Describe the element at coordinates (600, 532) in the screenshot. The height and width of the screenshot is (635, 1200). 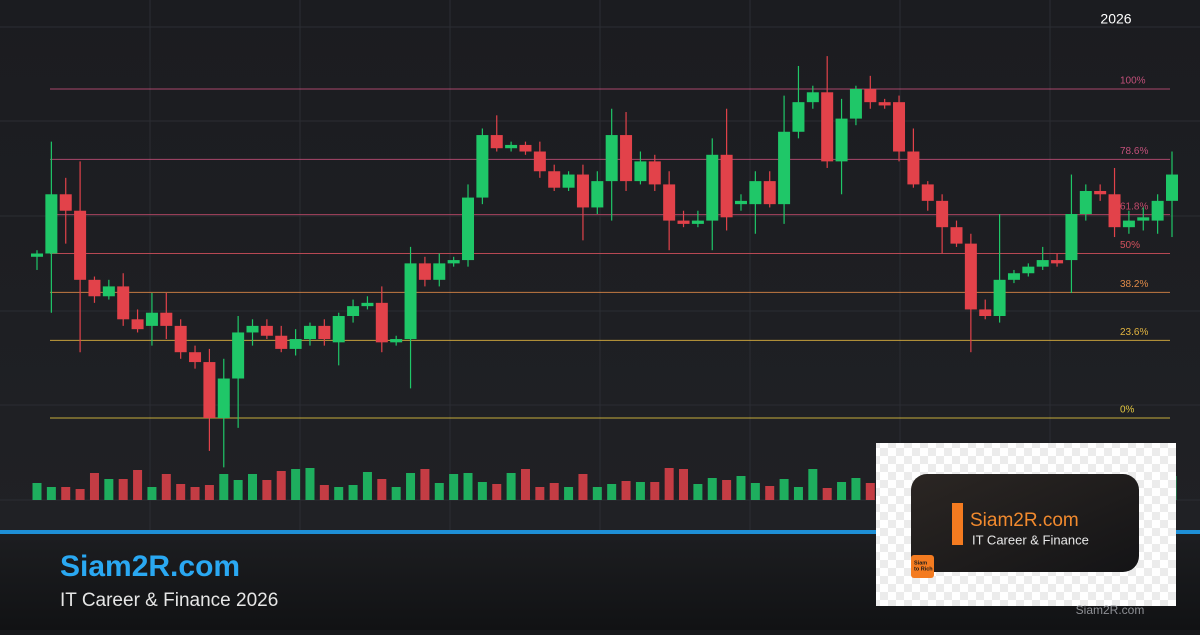
I see `footer-rule` at that location.